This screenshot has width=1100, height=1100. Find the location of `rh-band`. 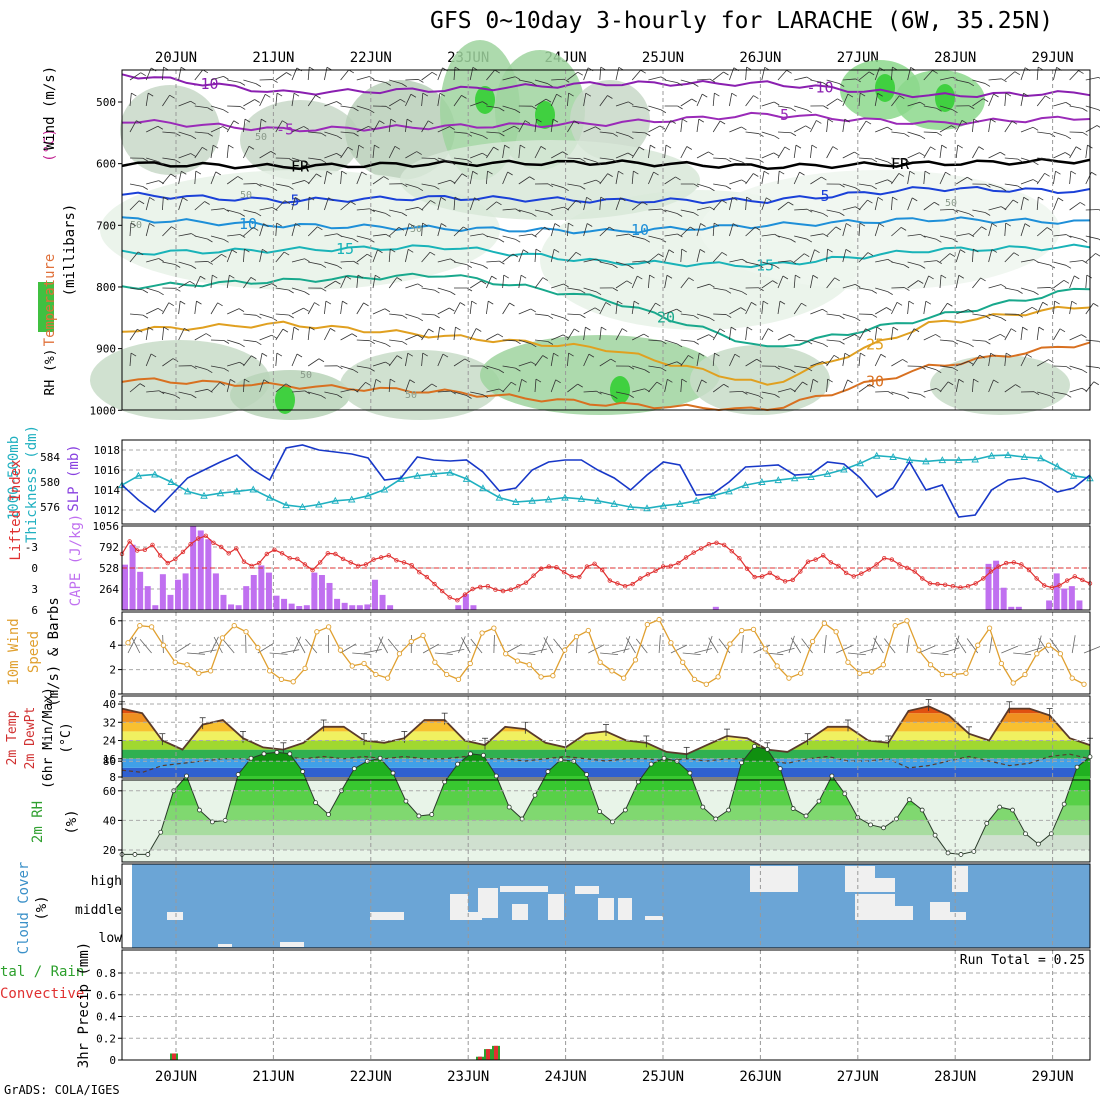

rh-band is located at coordinates (606, 828).